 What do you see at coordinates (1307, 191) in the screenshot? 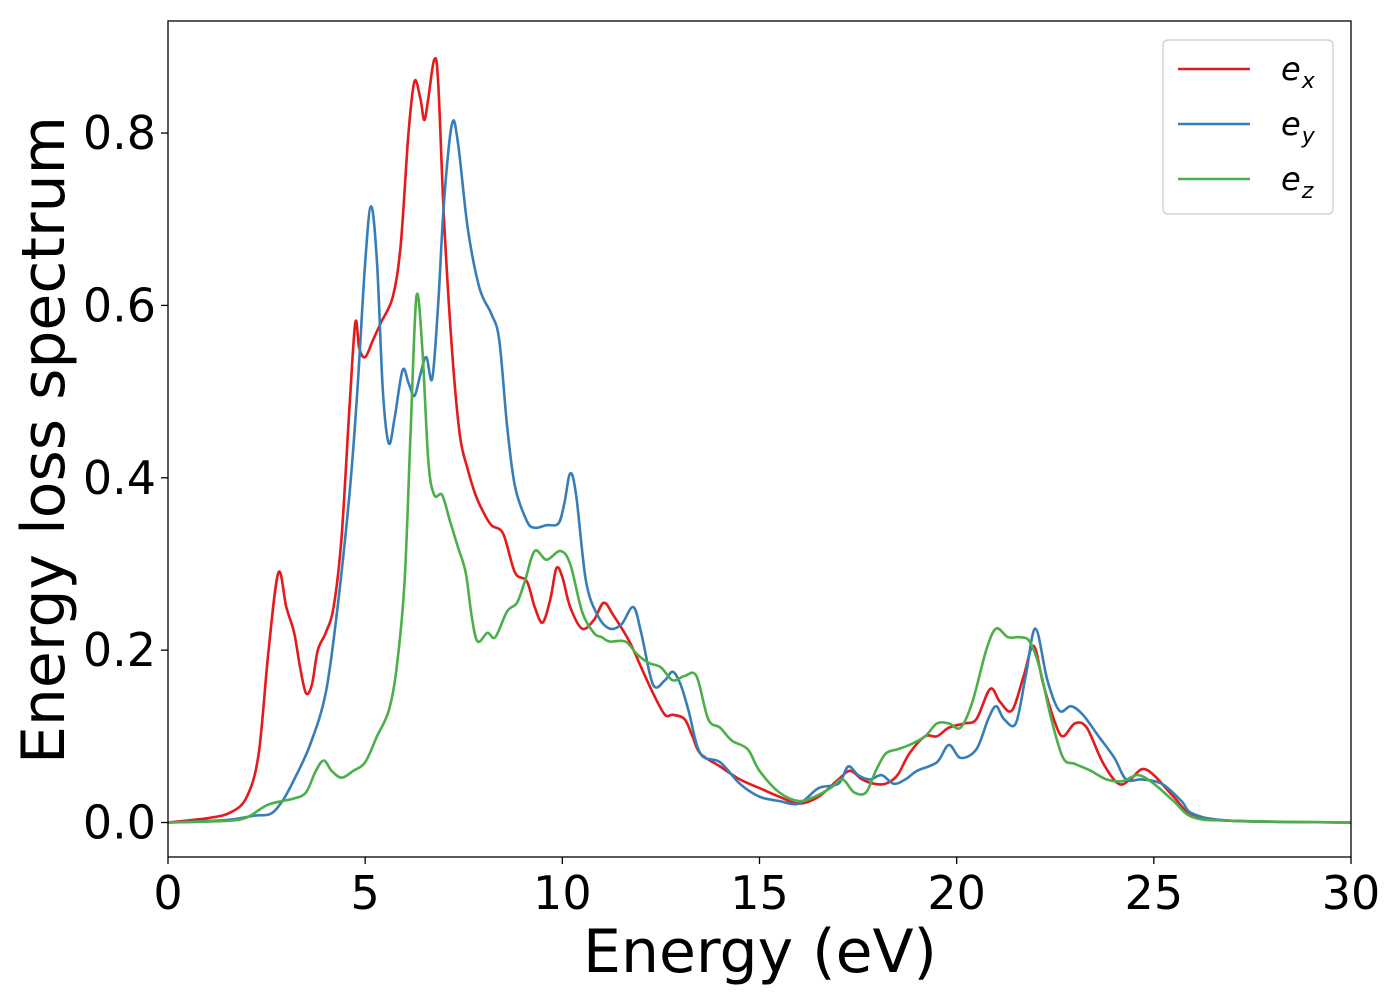
I see `legend-label-subscript: z` at bounding box center [1307, 191].